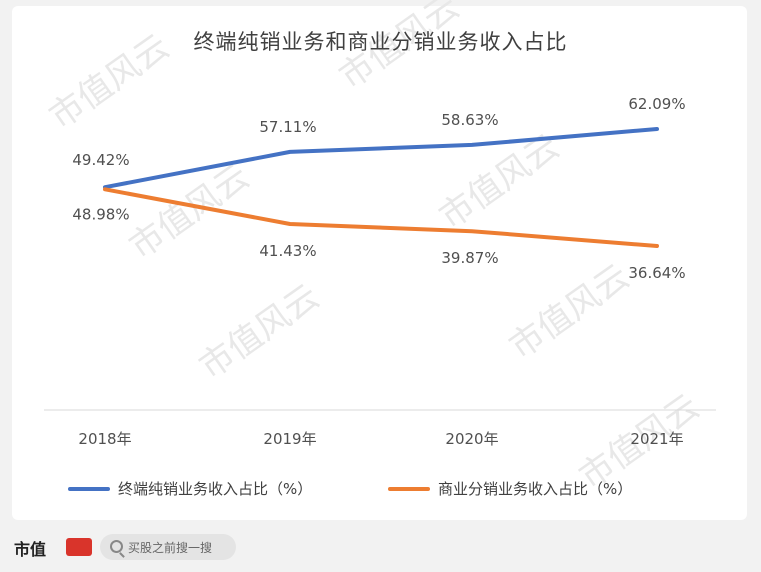  I want to click on data-label: 39.87%, so click(469, 258).